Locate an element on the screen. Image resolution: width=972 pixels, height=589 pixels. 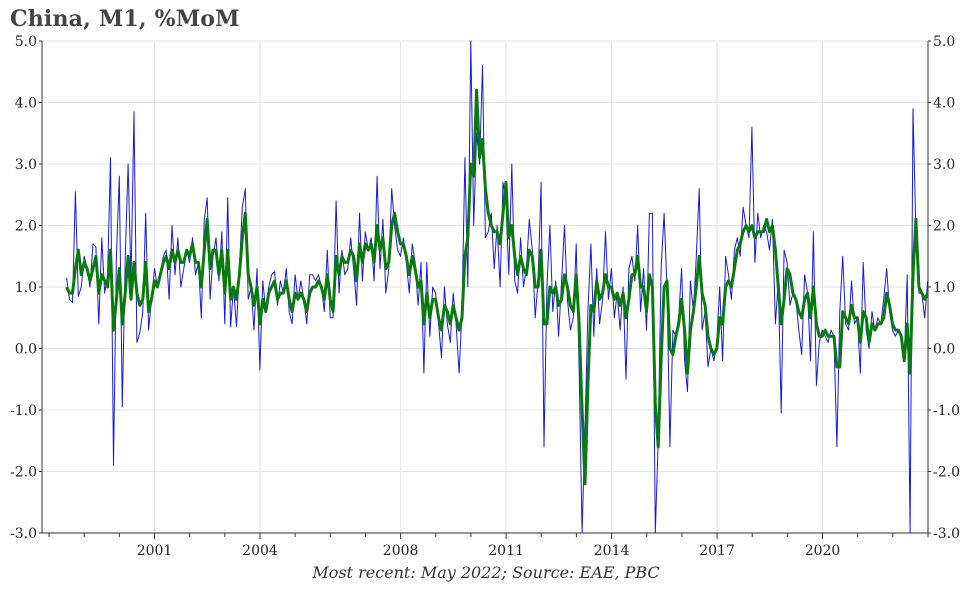
y-tick-label-left: -1.0 is located at coordinates (23, 411).